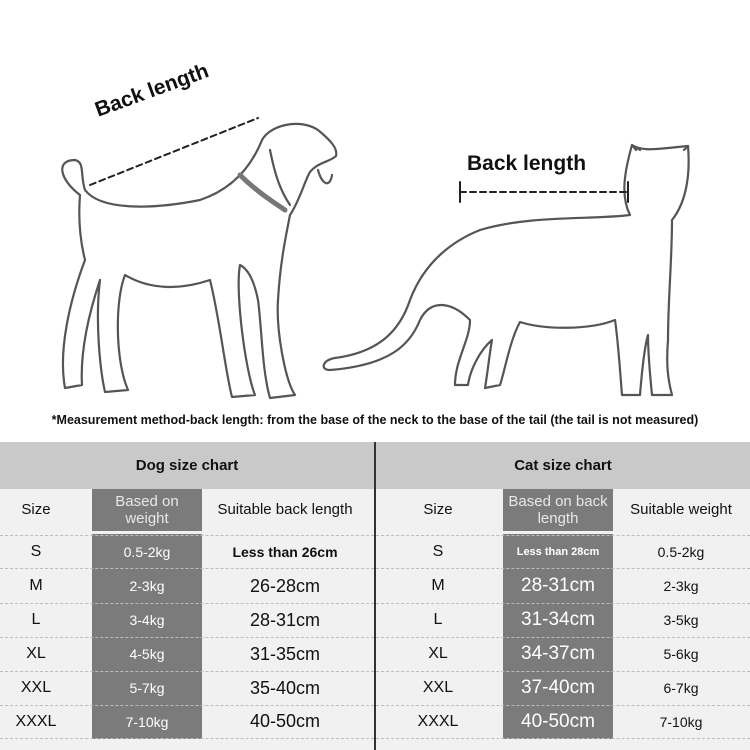  I want to click on table-row: L 31-34cm 3-5kg, so click(563, 620).